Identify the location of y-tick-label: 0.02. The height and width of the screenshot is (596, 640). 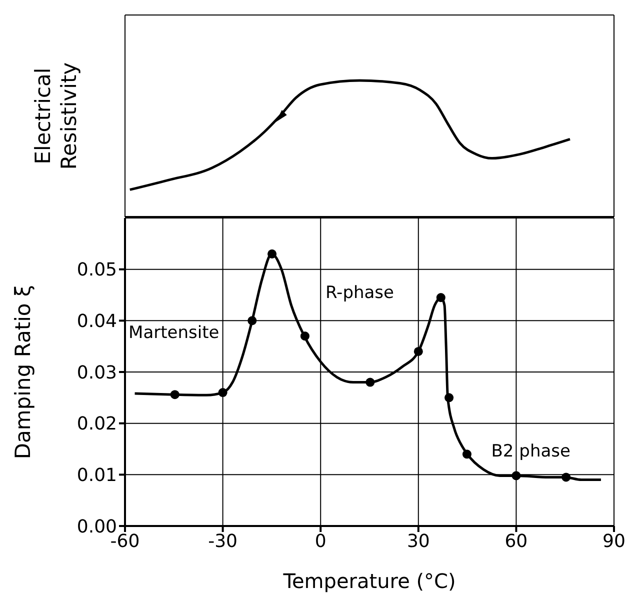
(96, 424).